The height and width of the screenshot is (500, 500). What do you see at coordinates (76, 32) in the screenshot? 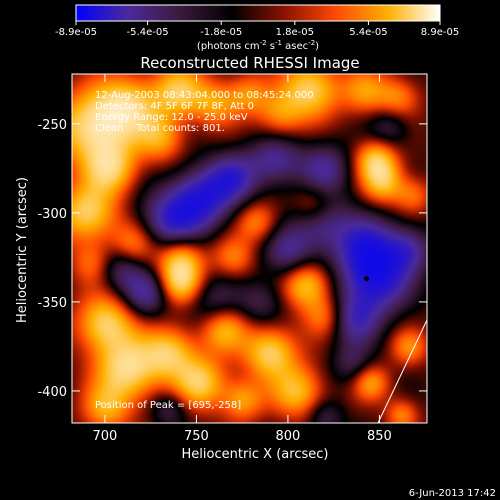
I see `colorbar-tick-label: -8.9e-05` at bounding box center [76, 32].